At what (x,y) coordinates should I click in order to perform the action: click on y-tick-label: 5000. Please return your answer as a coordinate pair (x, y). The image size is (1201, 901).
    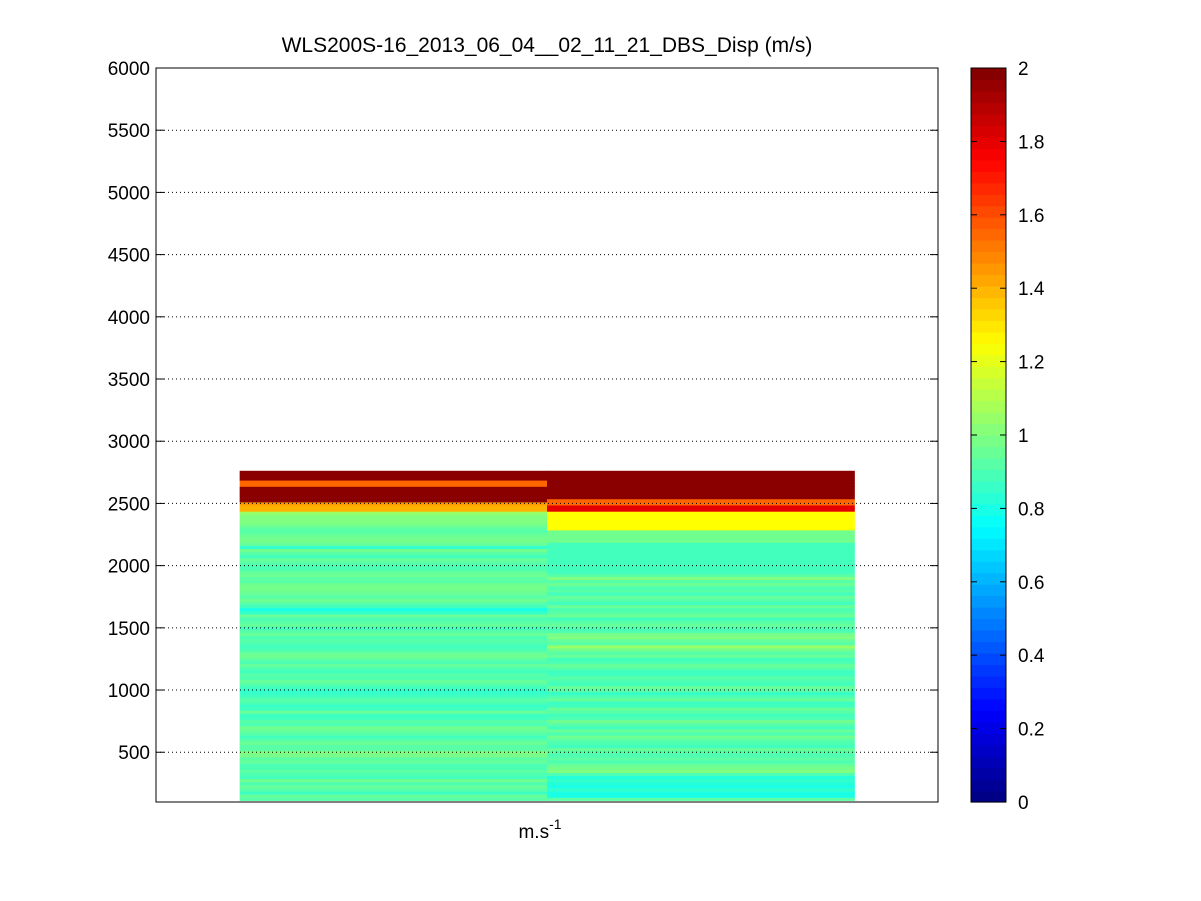
    Looking at the image, I should click on (129, 193).